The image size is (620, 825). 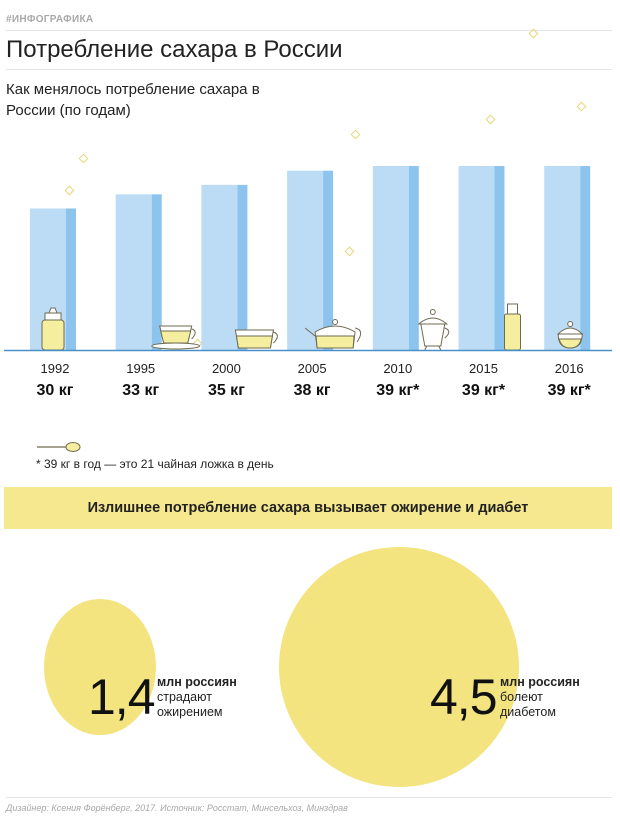 What do you see at coordinates (50, 19) in the screenshot?
I see `section-tag: #ИНФОГРАФИКА` at bounding box center [50, 19].